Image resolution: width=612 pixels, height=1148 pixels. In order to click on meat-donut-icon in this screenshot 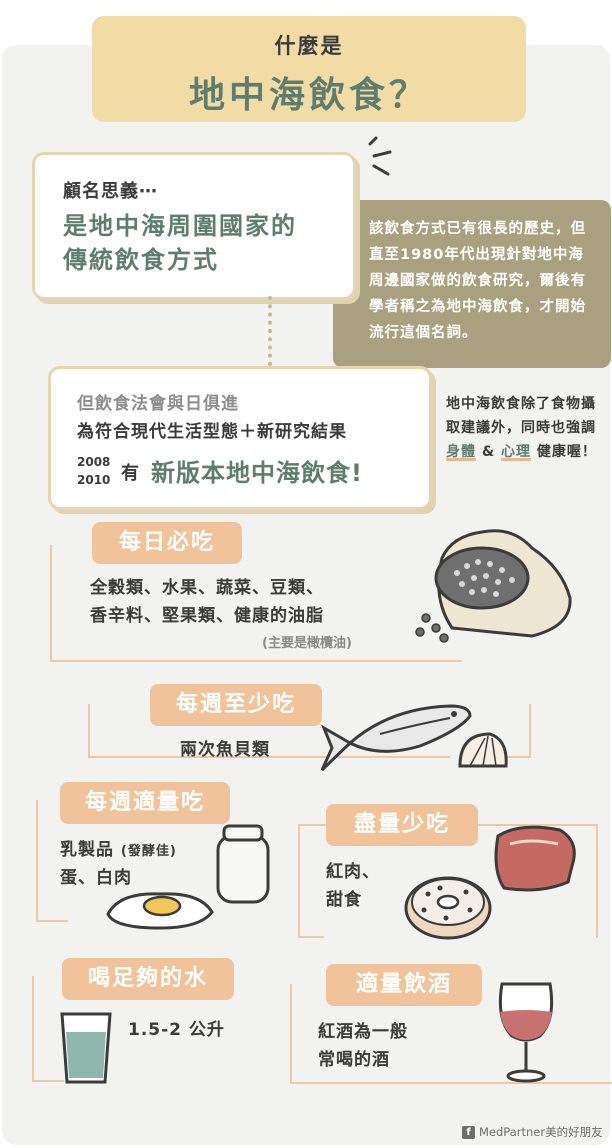, I will do `click(490, 882)`.